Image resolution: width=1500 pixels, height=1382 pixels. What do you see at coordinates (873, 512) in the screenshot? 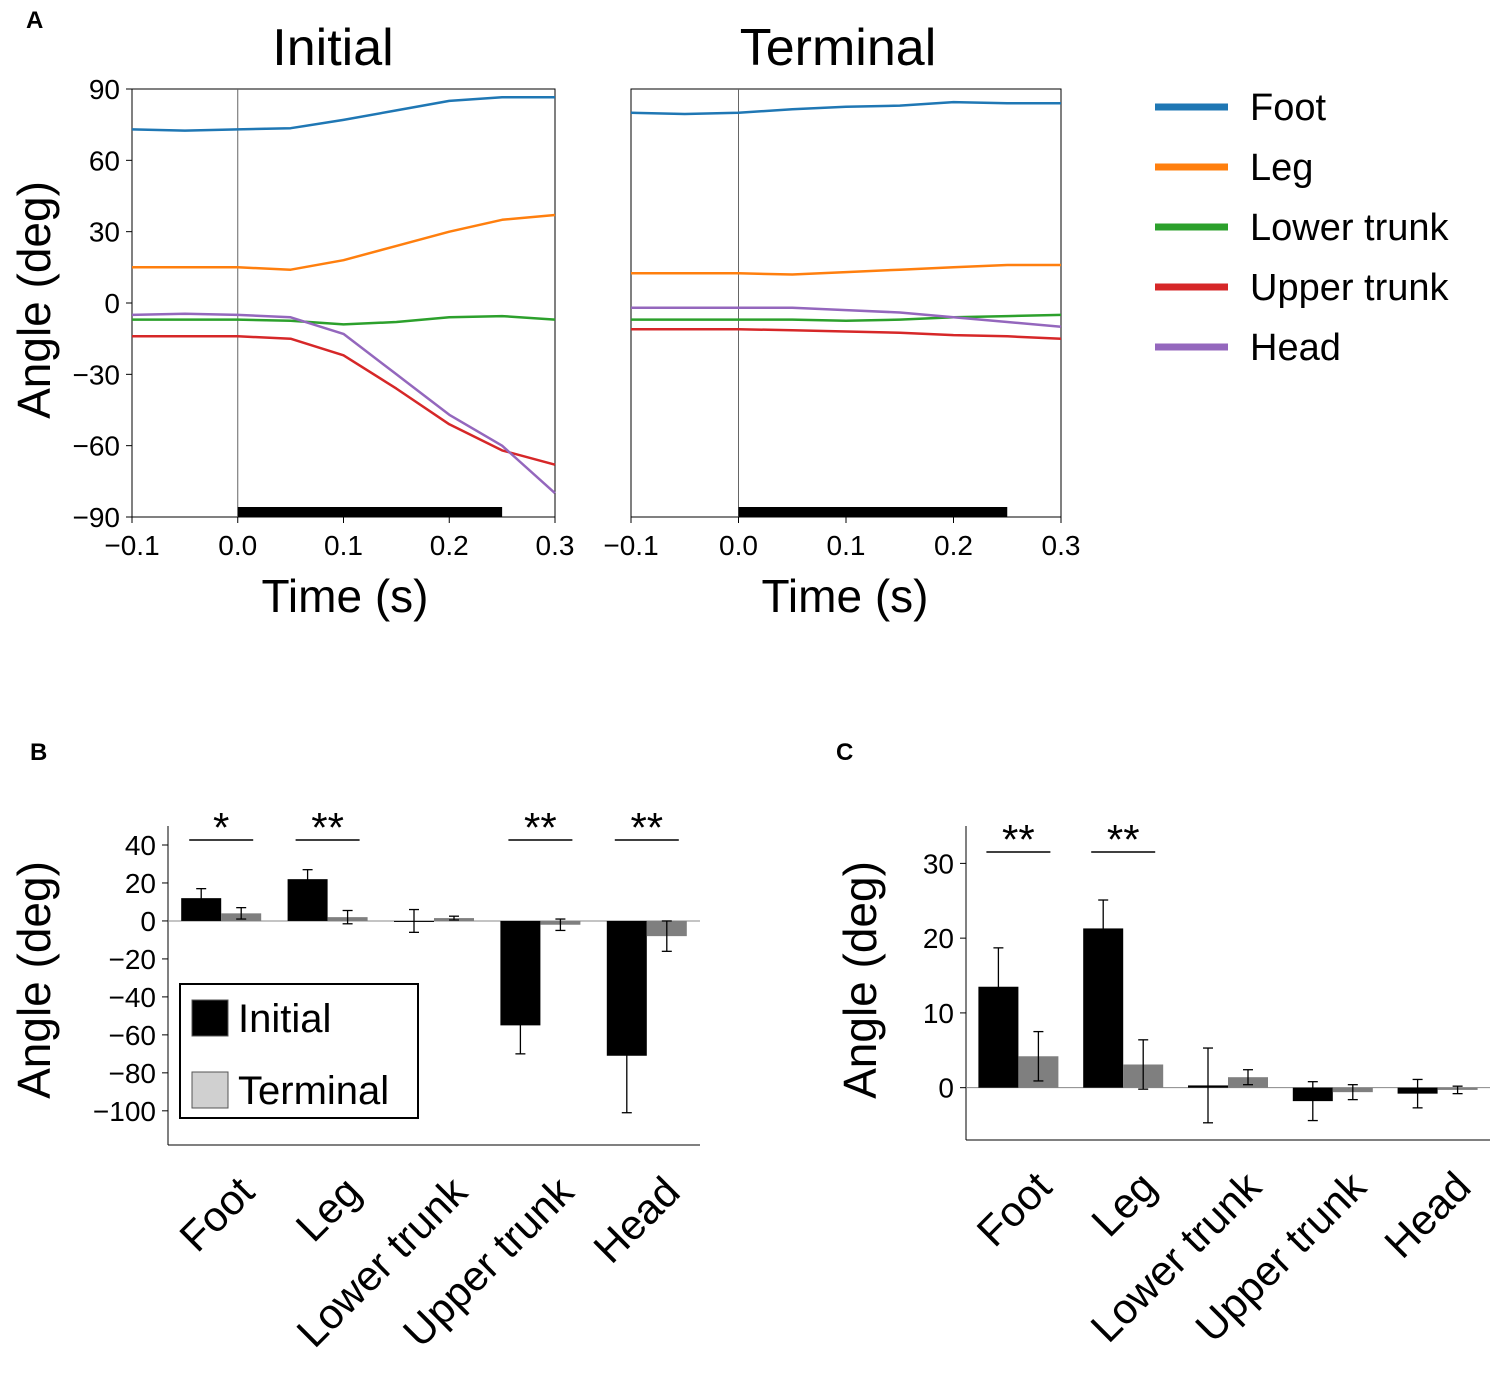
I see `a2-stimulus-bar` at bounding box center [873, 512].